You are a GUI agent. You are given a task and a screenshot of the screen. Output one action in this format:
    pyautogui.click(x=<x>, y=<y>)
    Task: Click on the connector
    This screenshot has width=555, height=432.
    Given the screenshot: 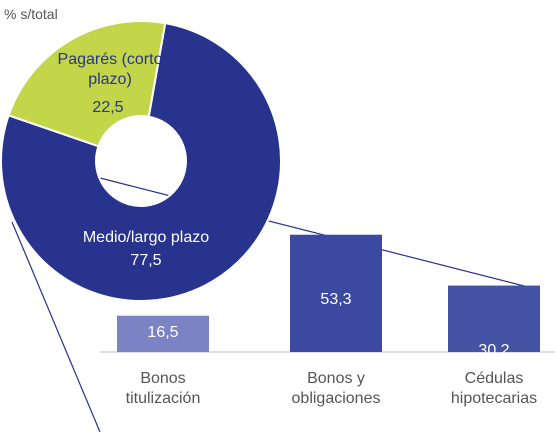 What is the action you would take?
    pyautogui.click(x=56, y=326)
    